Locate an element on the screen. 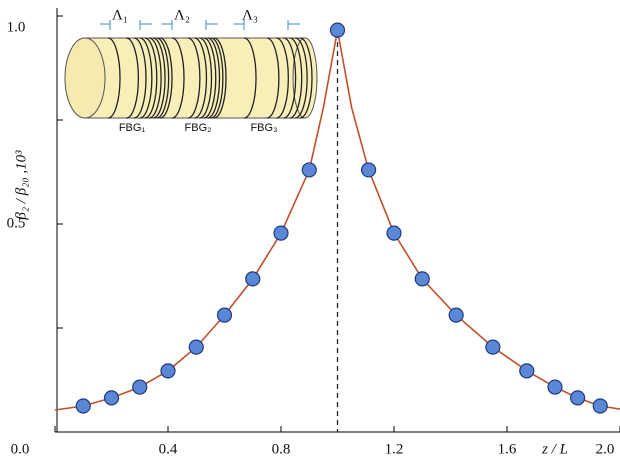 This screenshot has width=620, height=462. period-label: Λ₁ is located at coordinates (120, 15).